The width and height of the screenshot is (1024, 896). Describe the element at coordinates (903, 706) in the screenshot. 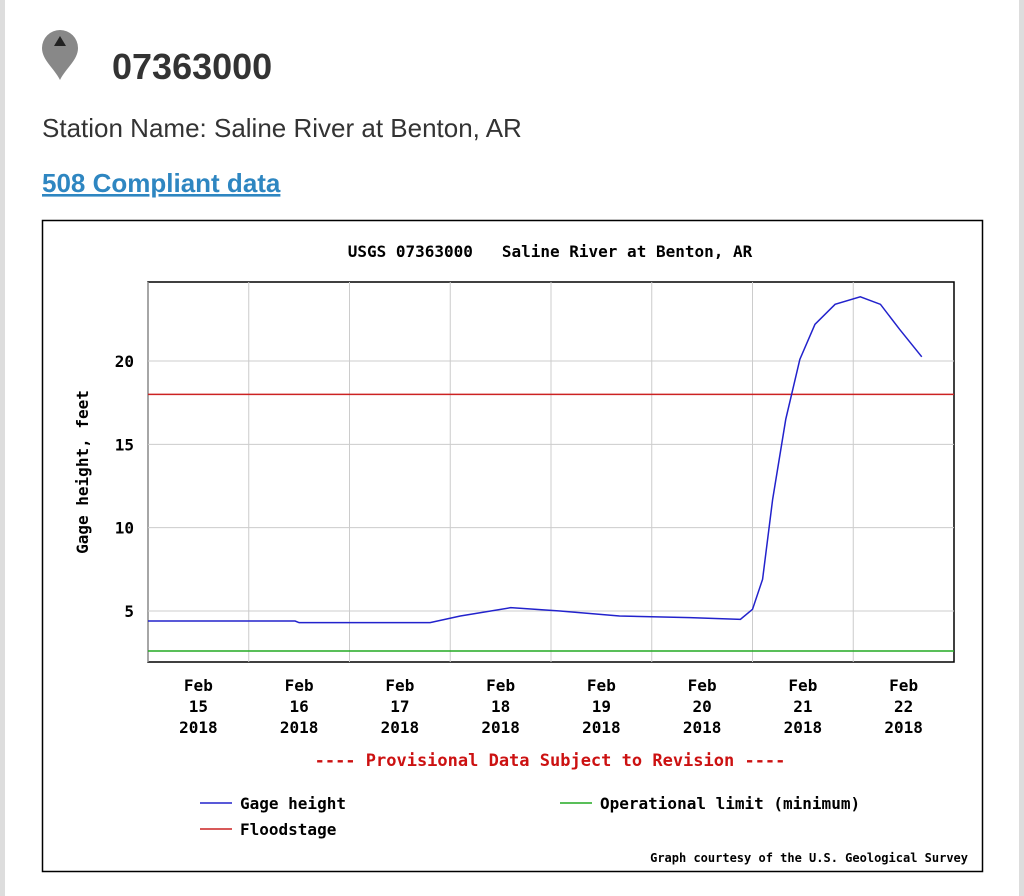

I see `x-tick-label: Feb 22 2018` at that location.